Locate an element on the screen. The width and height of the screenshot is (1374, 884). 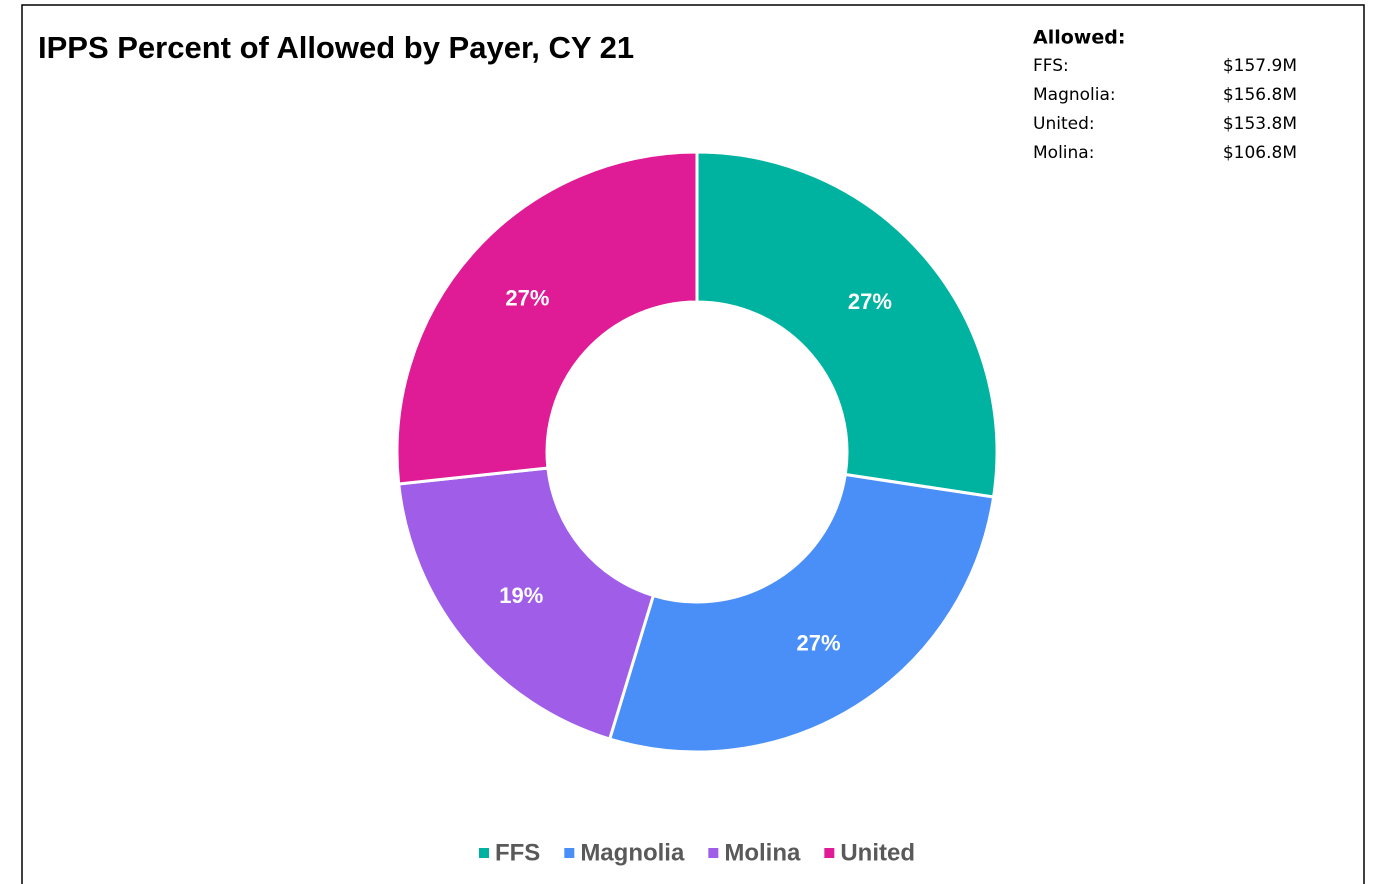
annotation-label: United: is located at coordinates (1064, 124).